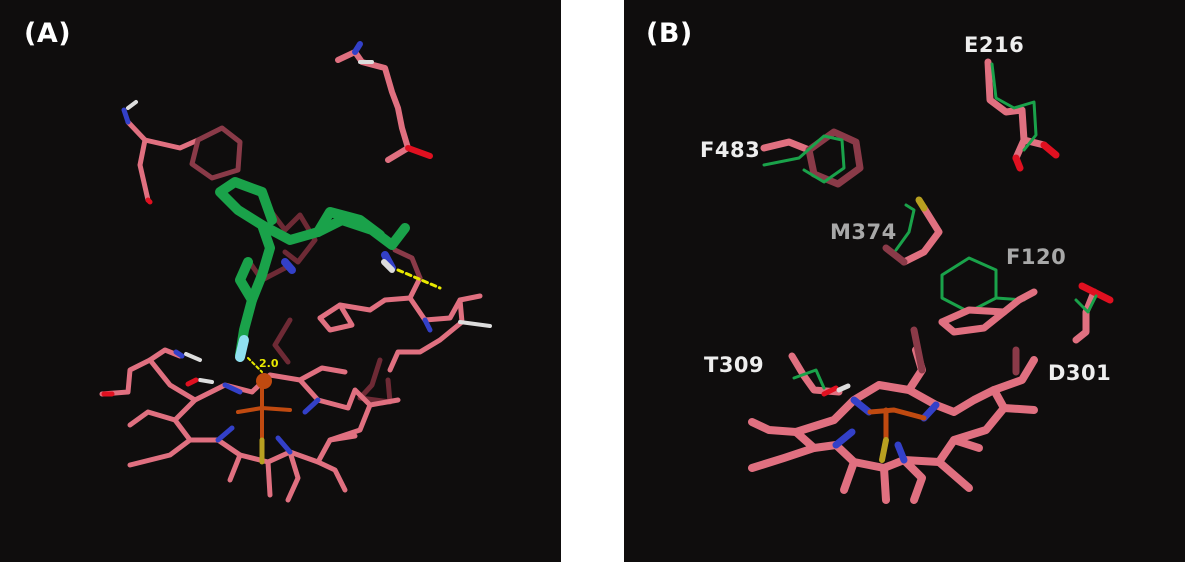  What do you see at coordinates (734, 365) in the screenshot?
I see `residue-label-t309: T309` at bounding box center [734, 365].